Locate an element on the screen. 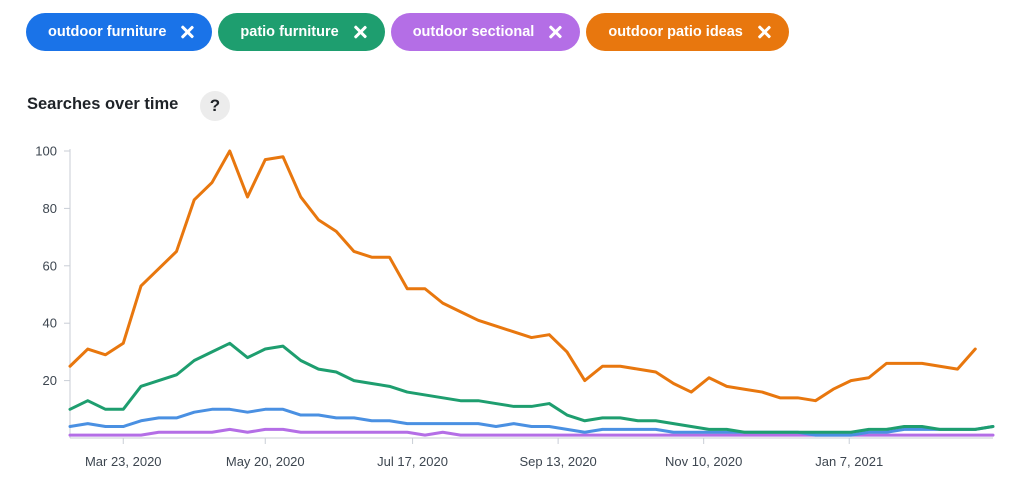  x-tick-label: Jul 17, 2020 is located at coordinates (412, 461).